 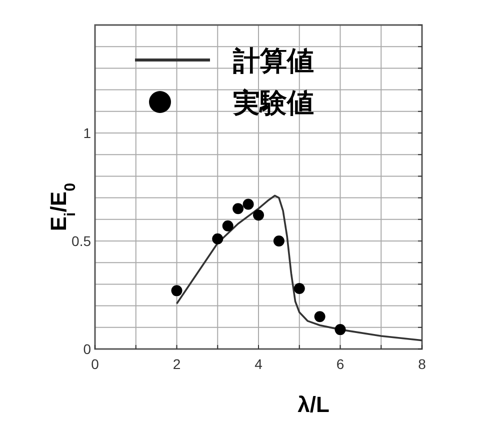 I want to click on x-tick-label: 2, so click(x=176, y=364).